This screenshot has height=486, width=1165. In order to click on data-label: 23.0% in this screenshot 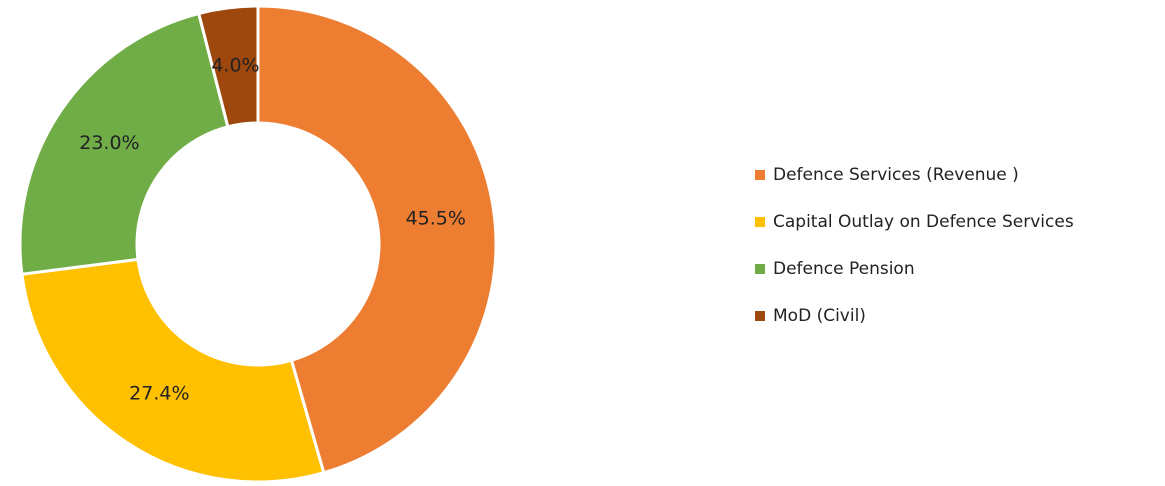, I will do `click(109, 143)`.